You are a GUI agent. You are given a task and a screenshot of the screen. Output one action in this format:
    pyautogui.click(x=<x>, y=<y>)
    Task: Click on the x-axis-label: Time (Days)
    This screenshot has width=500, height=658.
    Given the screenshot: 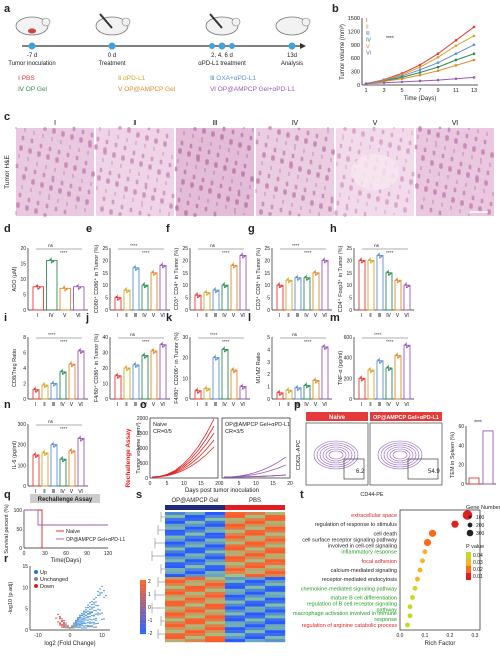 What is the action you would take?
    pyautogui.click(x=420, y=99)
    